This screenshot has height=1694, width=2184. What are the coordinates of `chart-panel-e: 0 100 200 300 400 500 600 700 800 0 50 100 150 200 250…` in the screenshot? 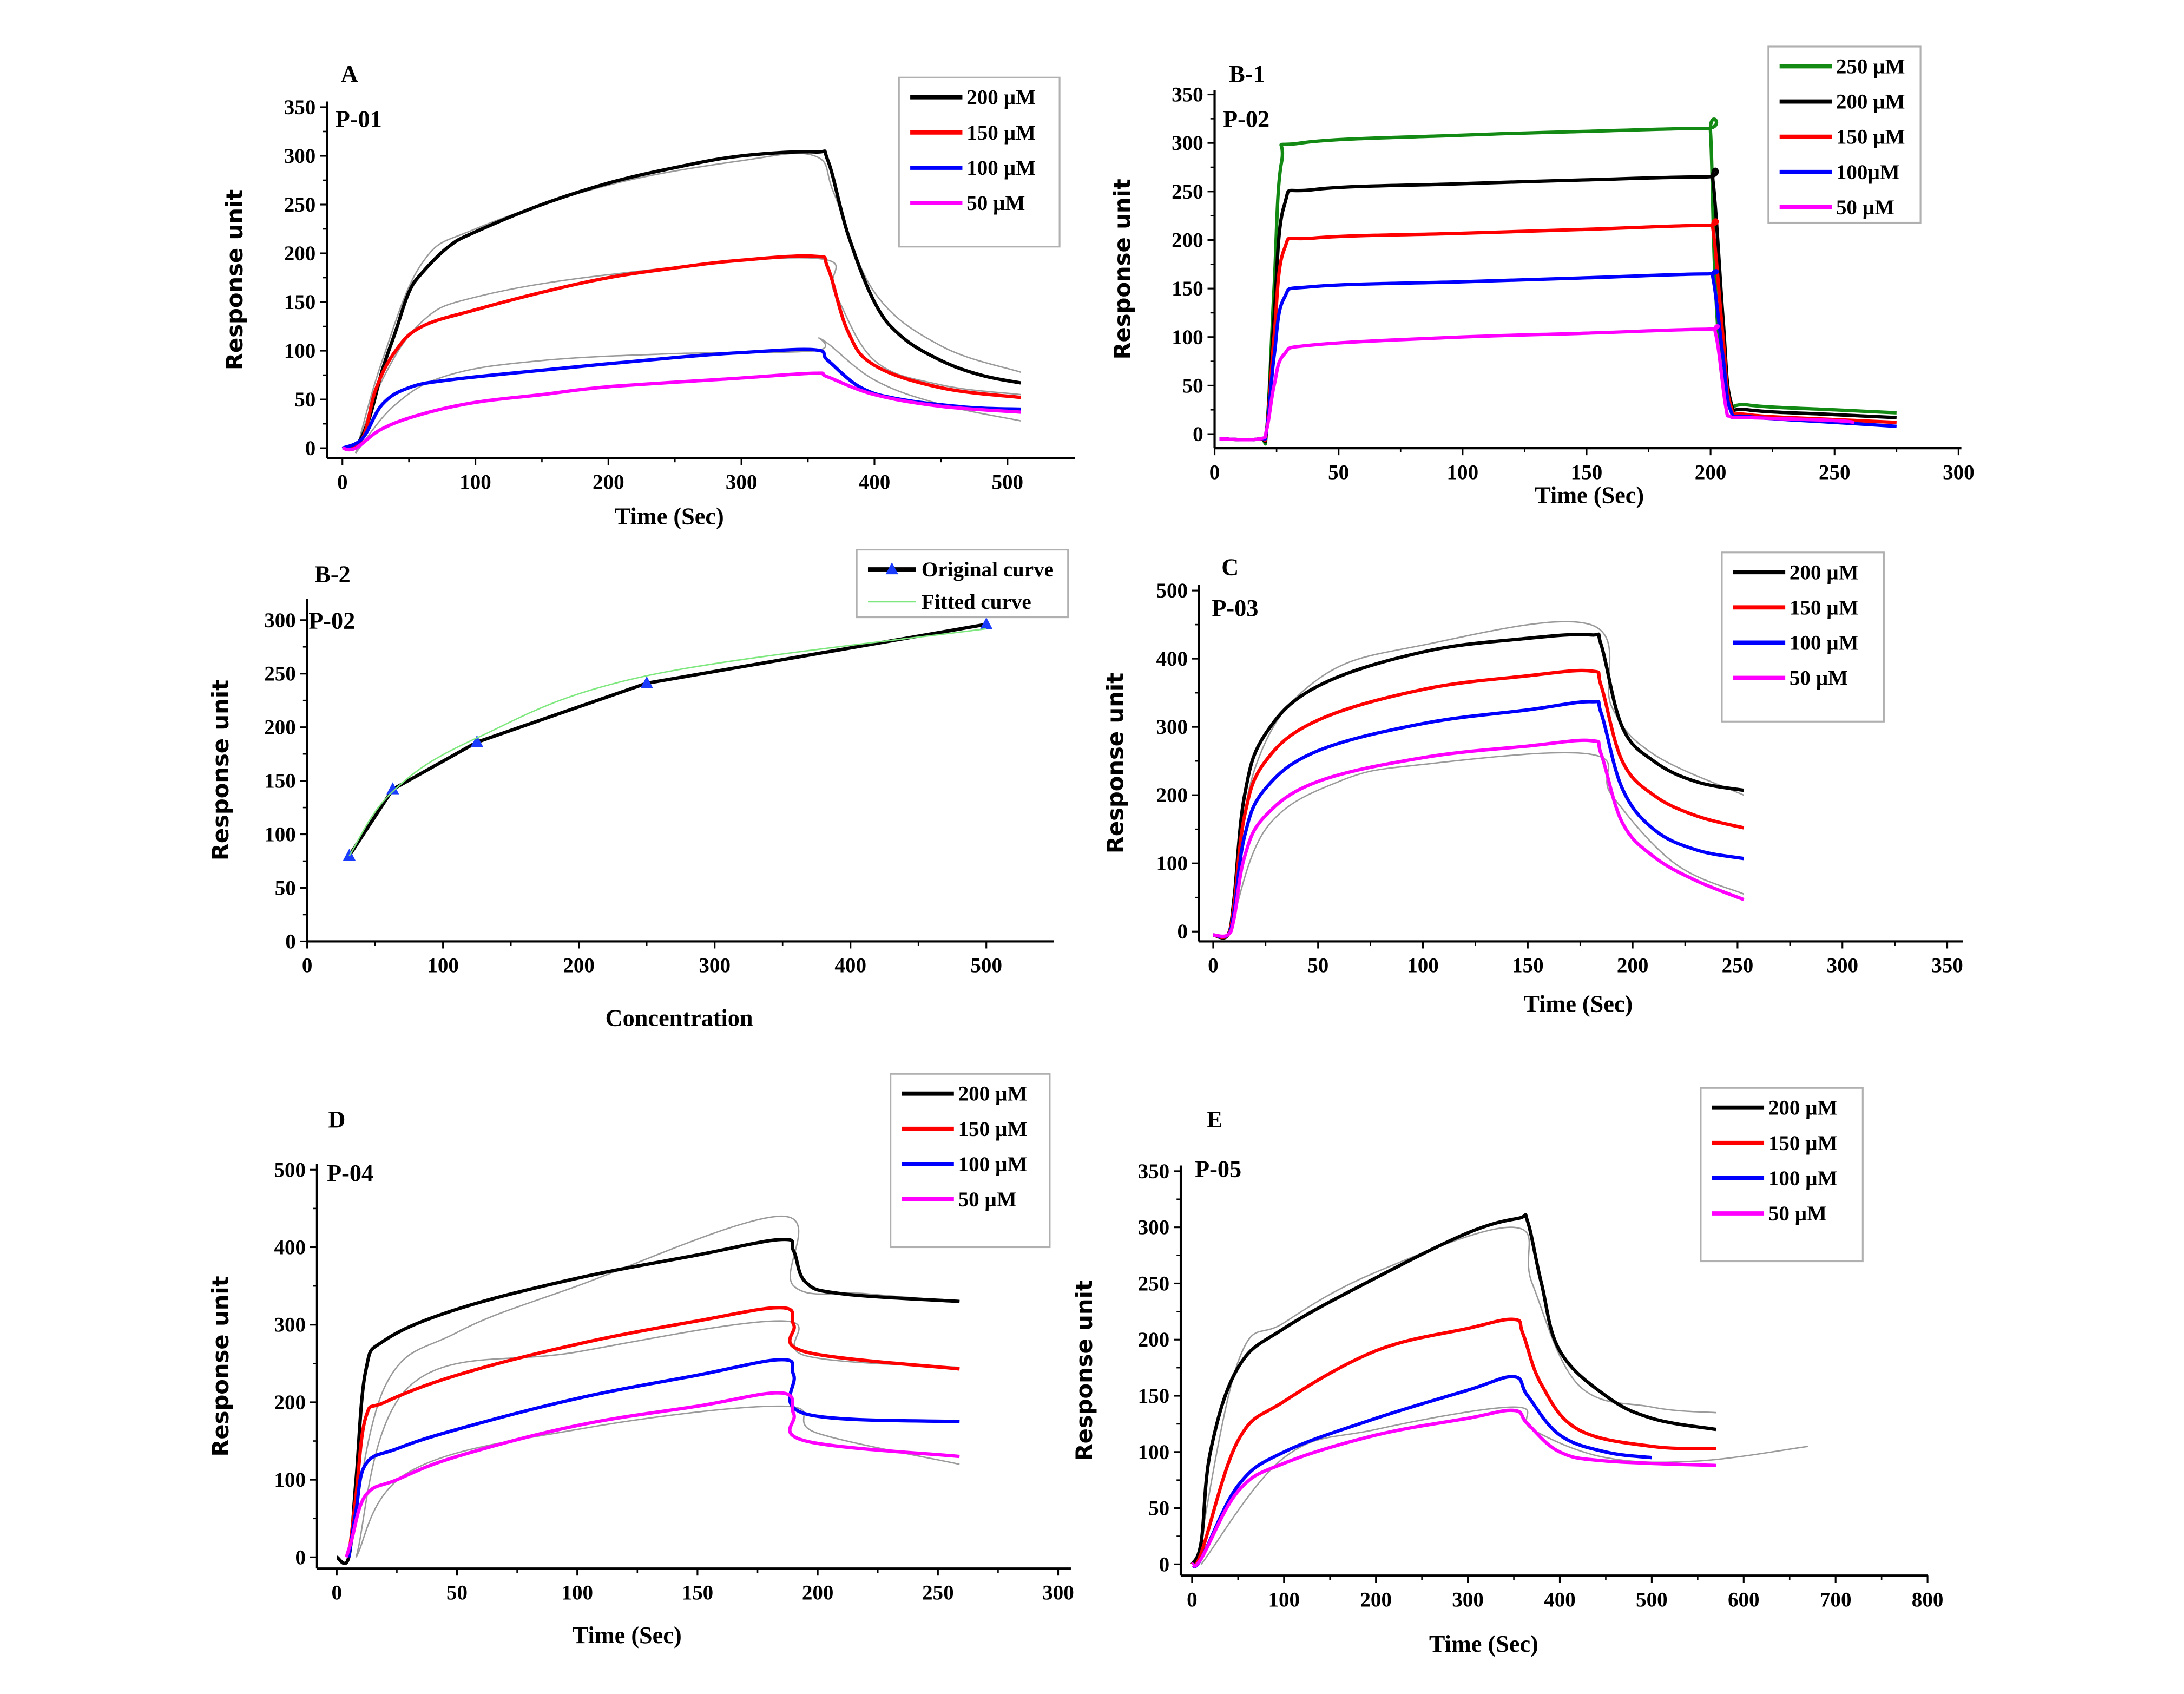 It's located at (1508, 1372).